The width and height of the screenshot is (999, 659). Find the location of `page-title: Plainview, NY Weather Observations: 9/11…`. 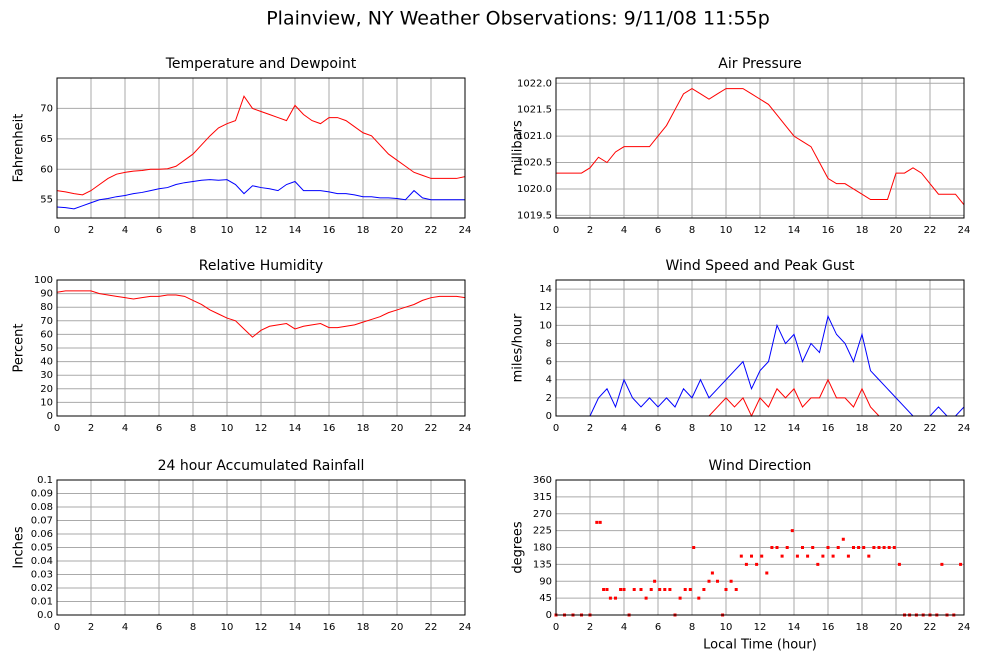

page-title: Plainview, NY Weather Observations: 9/11… is located at coordinates (518, 19).